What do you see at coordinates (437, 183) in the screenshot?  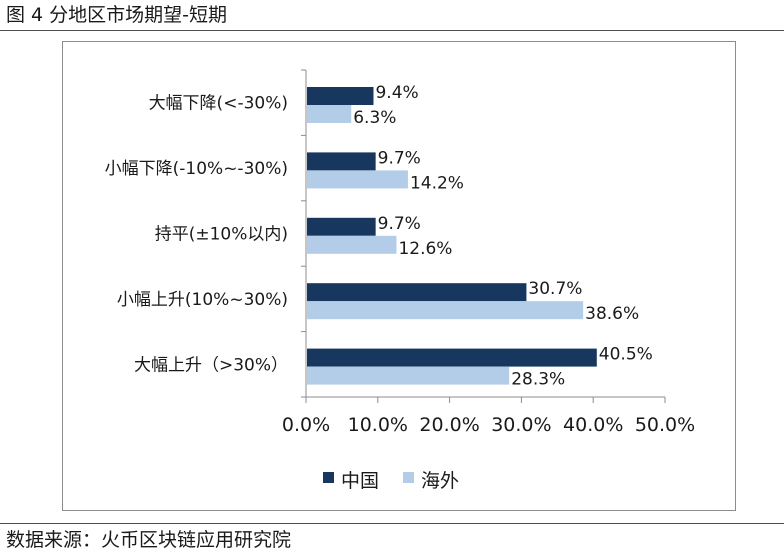 I see `data-label: 14.2%` at bounding box center [437, 183].